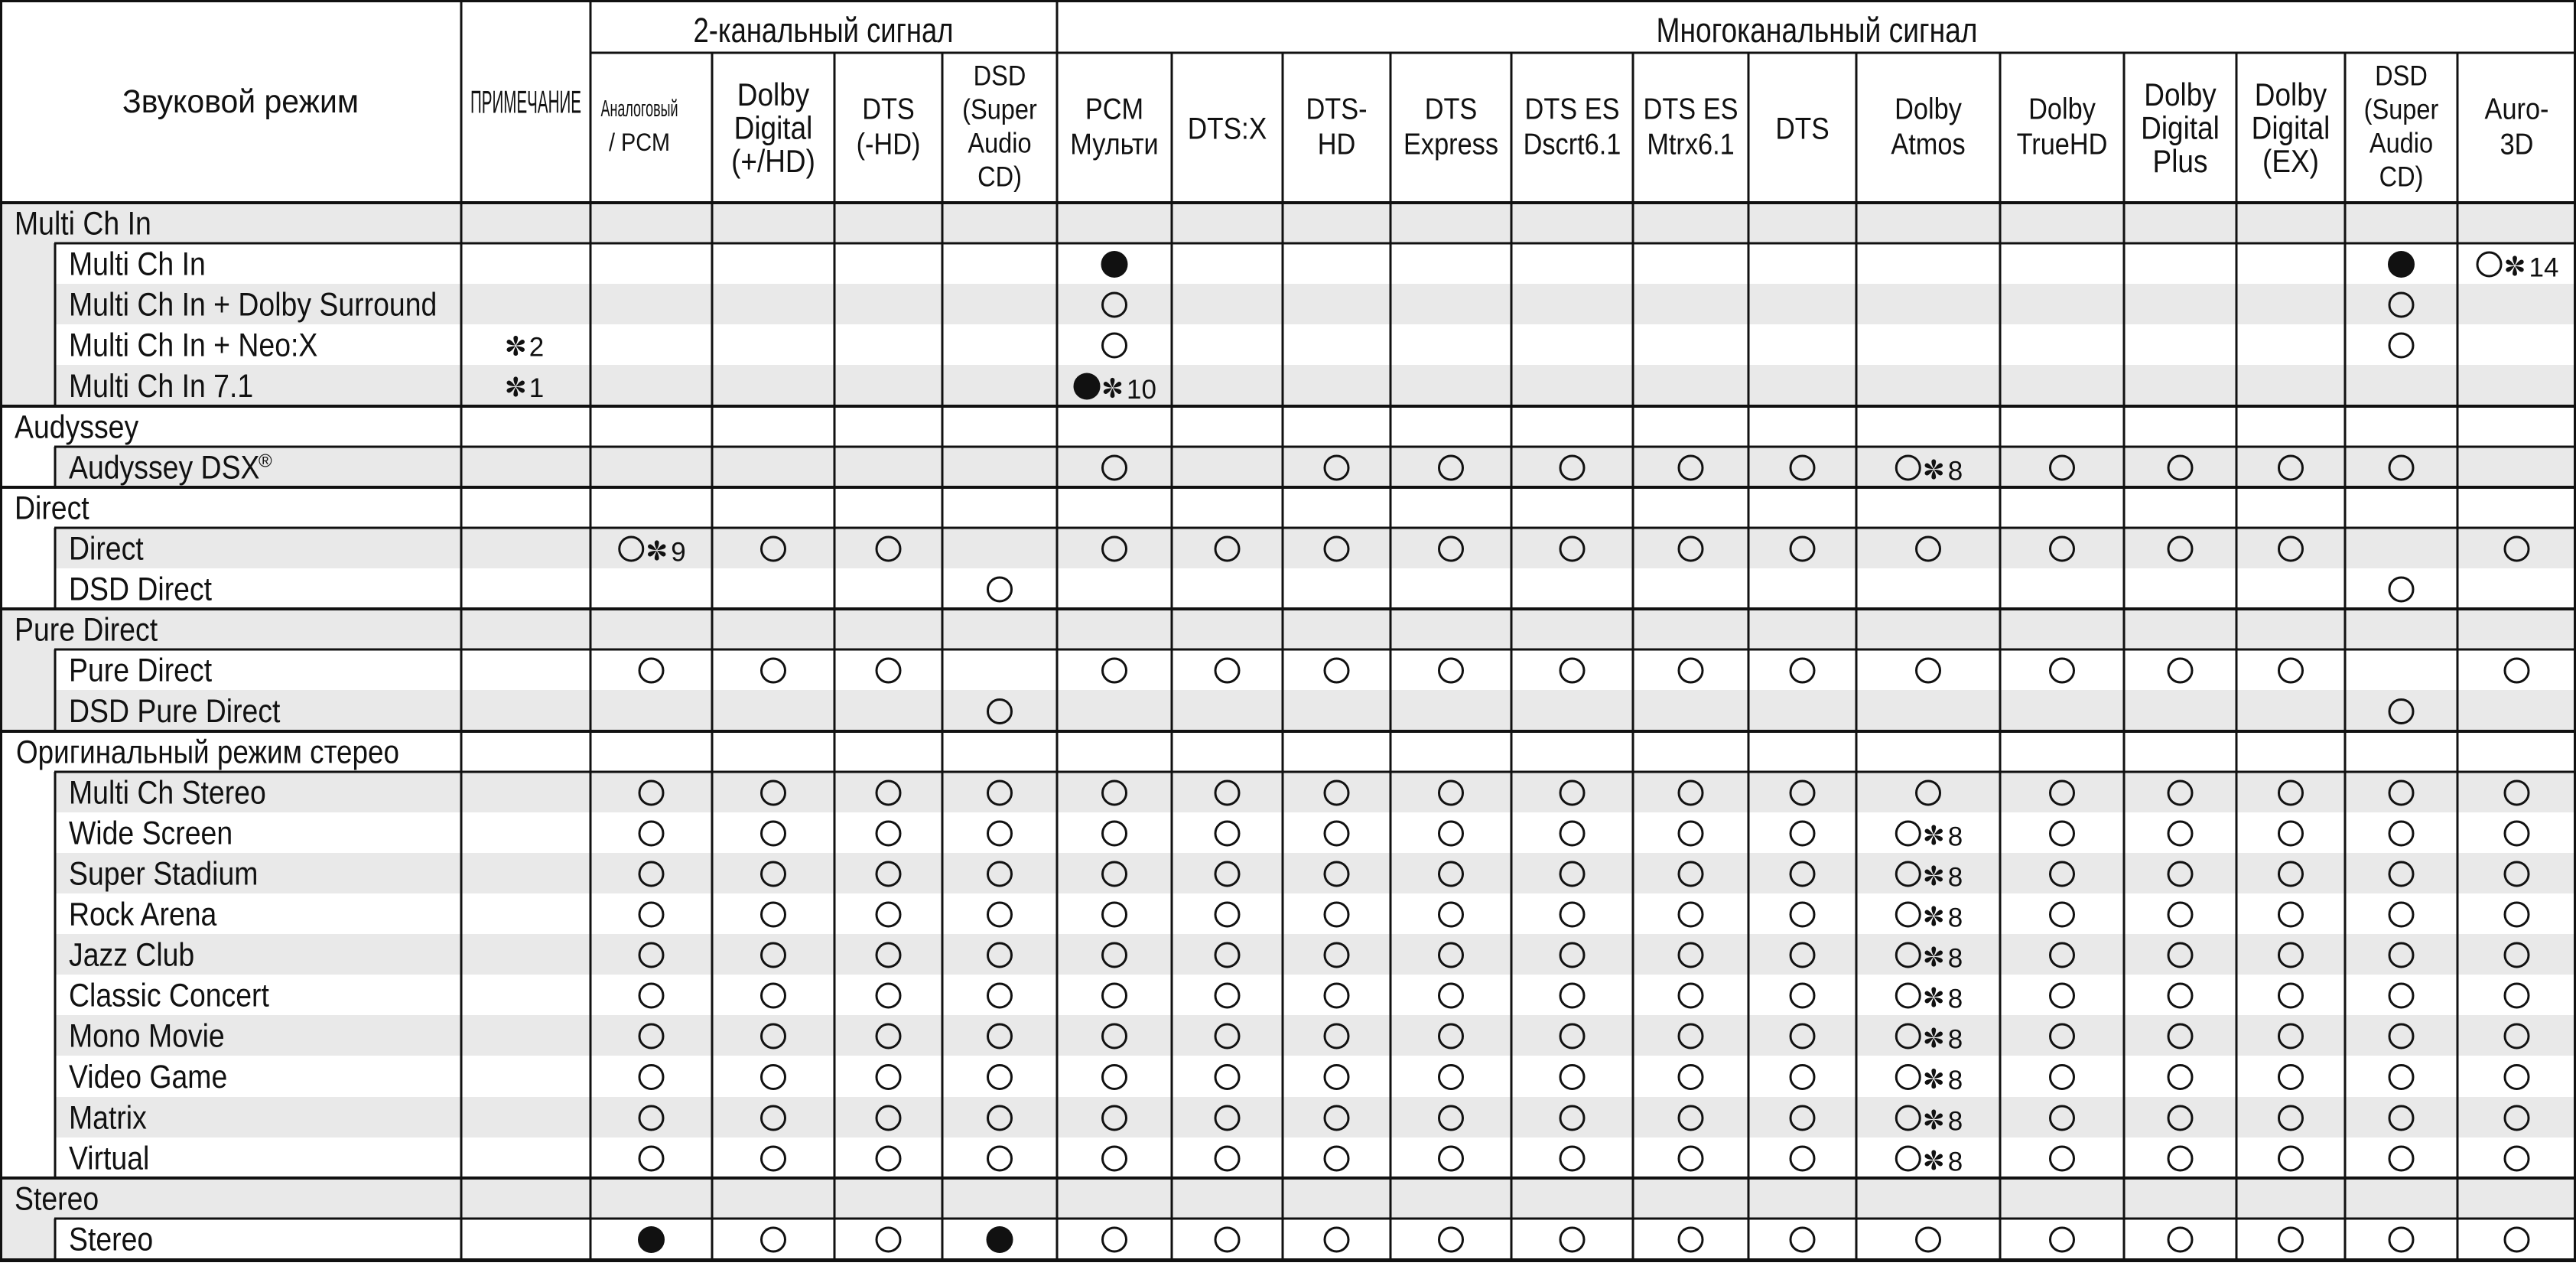 The image size is (2576, 1266). Describe the element at coordinates (2180, 162) in the screenshot. I see `svg-text: Plus` at that location.